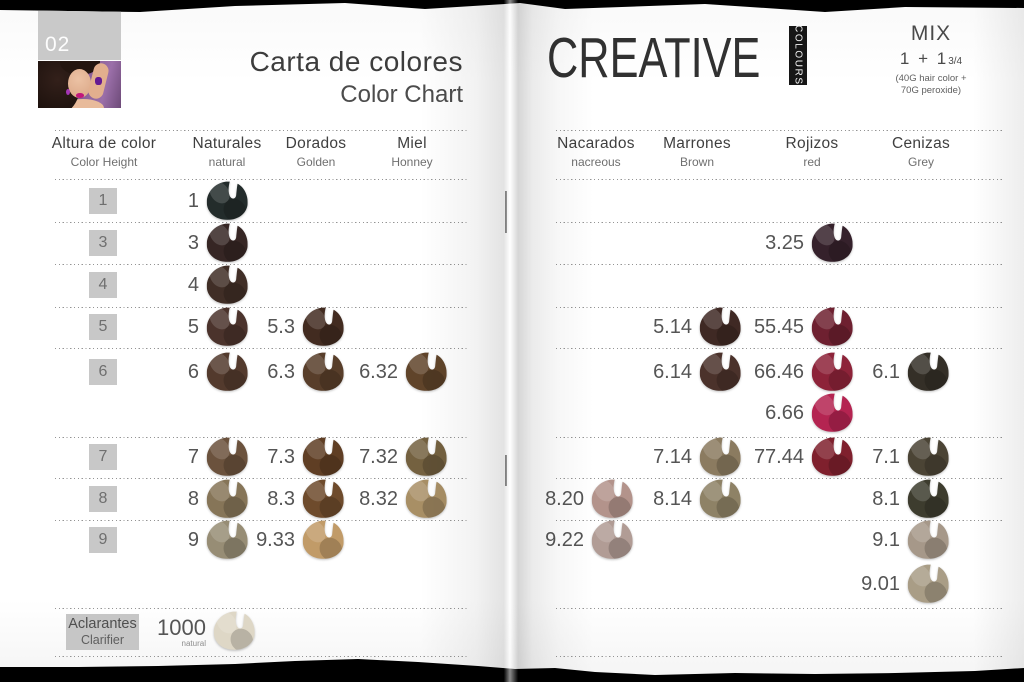 The width and height of the screenshot is (1024, 682). What do you see at coordinates (193, 284) in the screenshot?
I see `shade-code: 4` at bounding box center [193, 284].